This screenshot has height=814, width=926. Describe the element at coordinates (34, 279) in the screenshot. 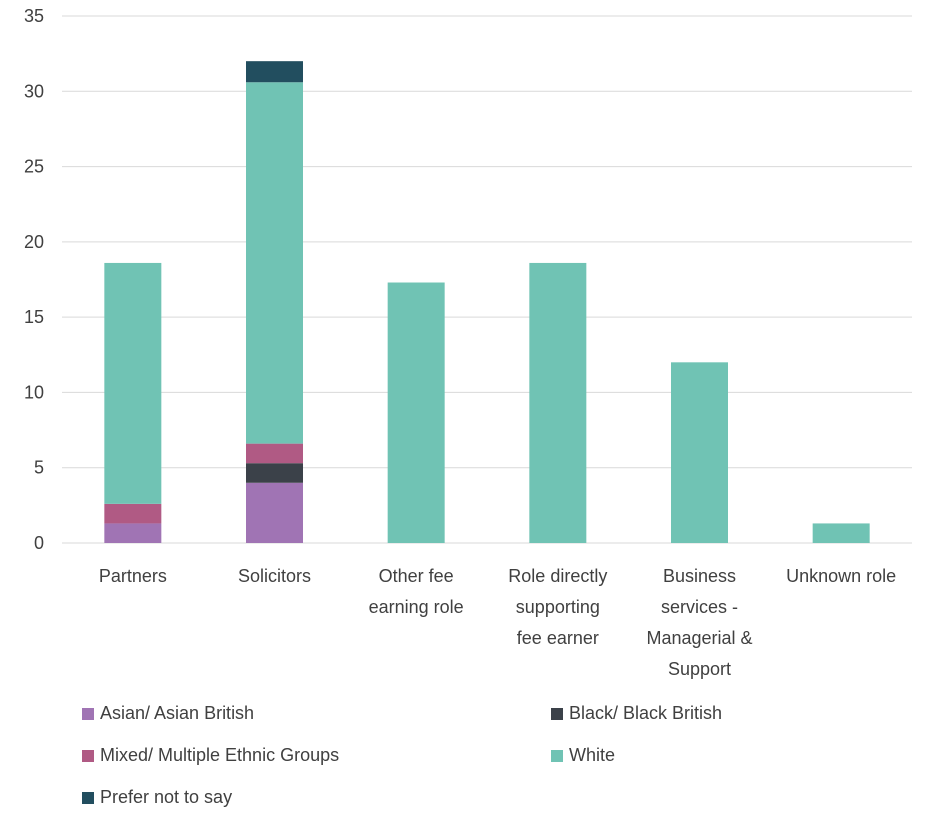

I see `y-axis-ticks: 0 5 10 15 20 25 30 35` at that location.